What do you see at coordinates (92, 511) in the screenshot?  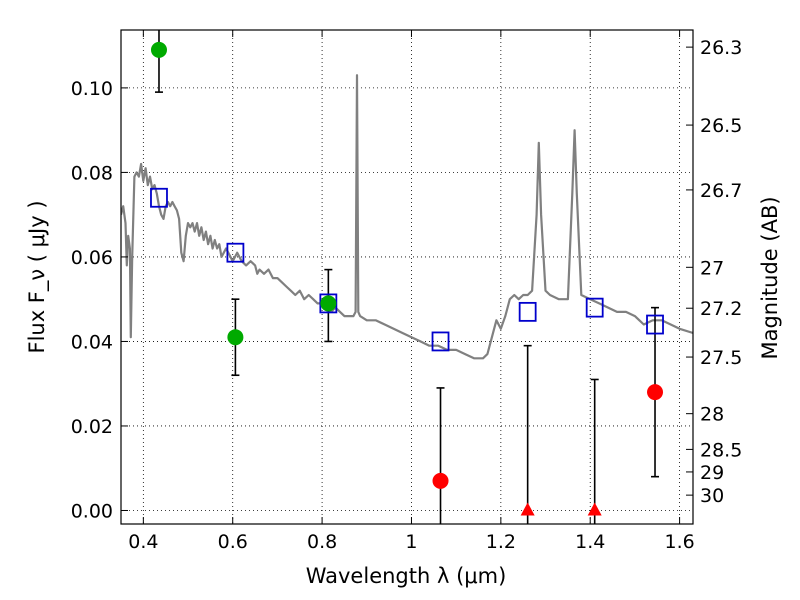 I see `y-tick-label: 0.00` at bounding box center [92, 511].